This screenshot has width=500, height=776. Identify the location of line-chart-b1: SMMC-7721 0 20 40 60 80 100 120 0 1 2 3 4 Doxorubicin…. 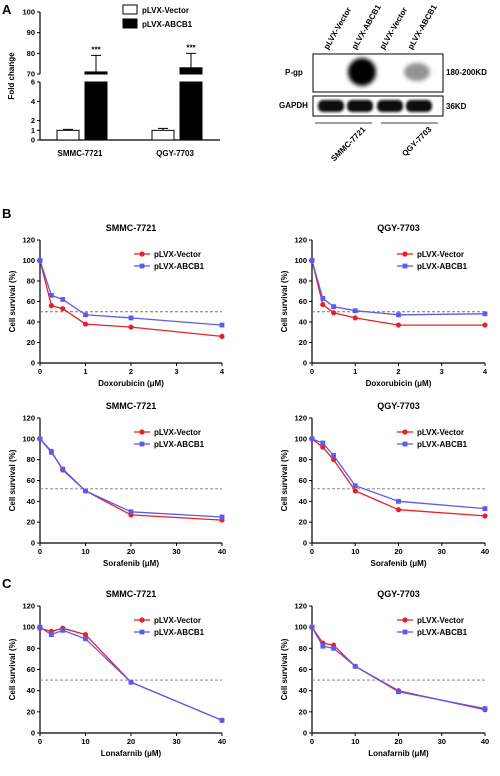
(116, 305).